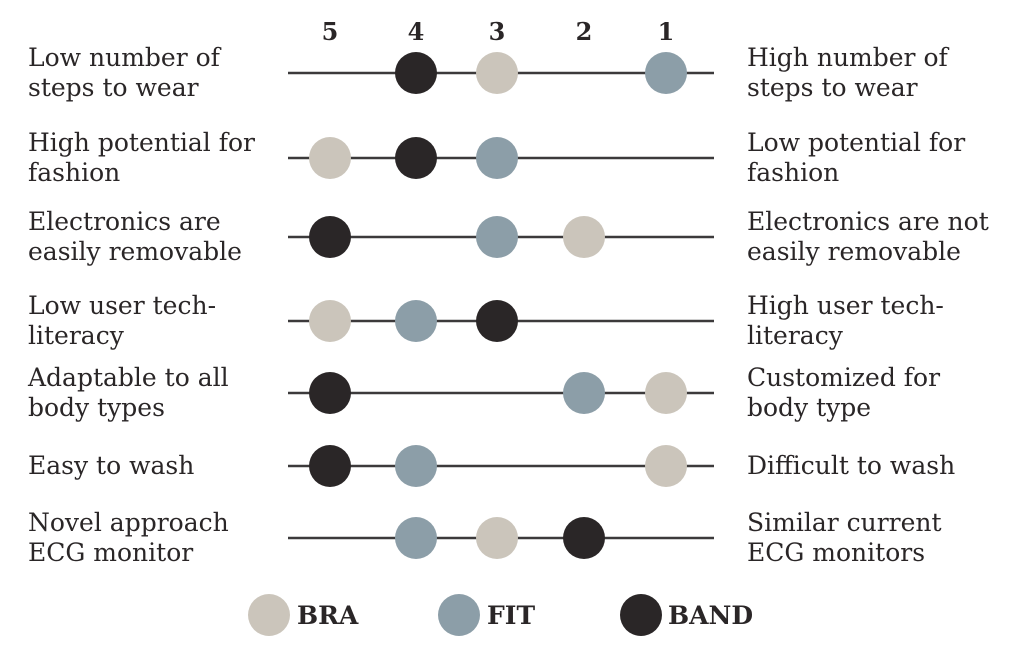  Describe the element at coordinates (843, 377) in the screenshot. I see `right-label-line: Customized for` at that location.